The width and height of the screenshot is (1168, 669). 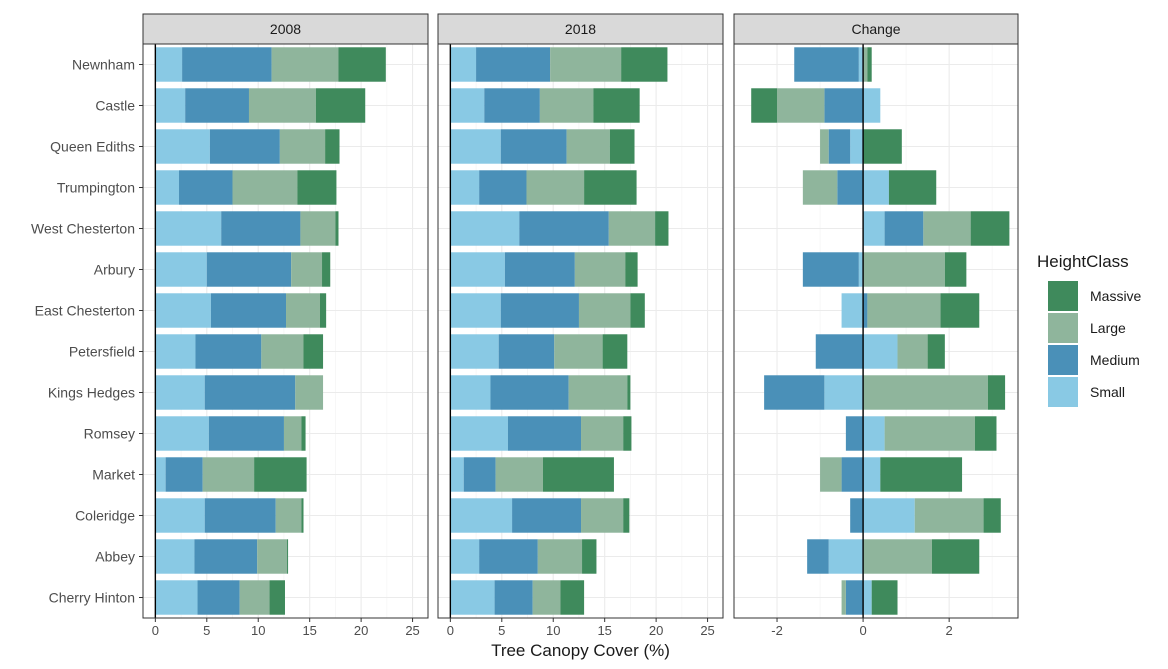 I want to click on category-label: Abbey, so click(x=115, y=557).